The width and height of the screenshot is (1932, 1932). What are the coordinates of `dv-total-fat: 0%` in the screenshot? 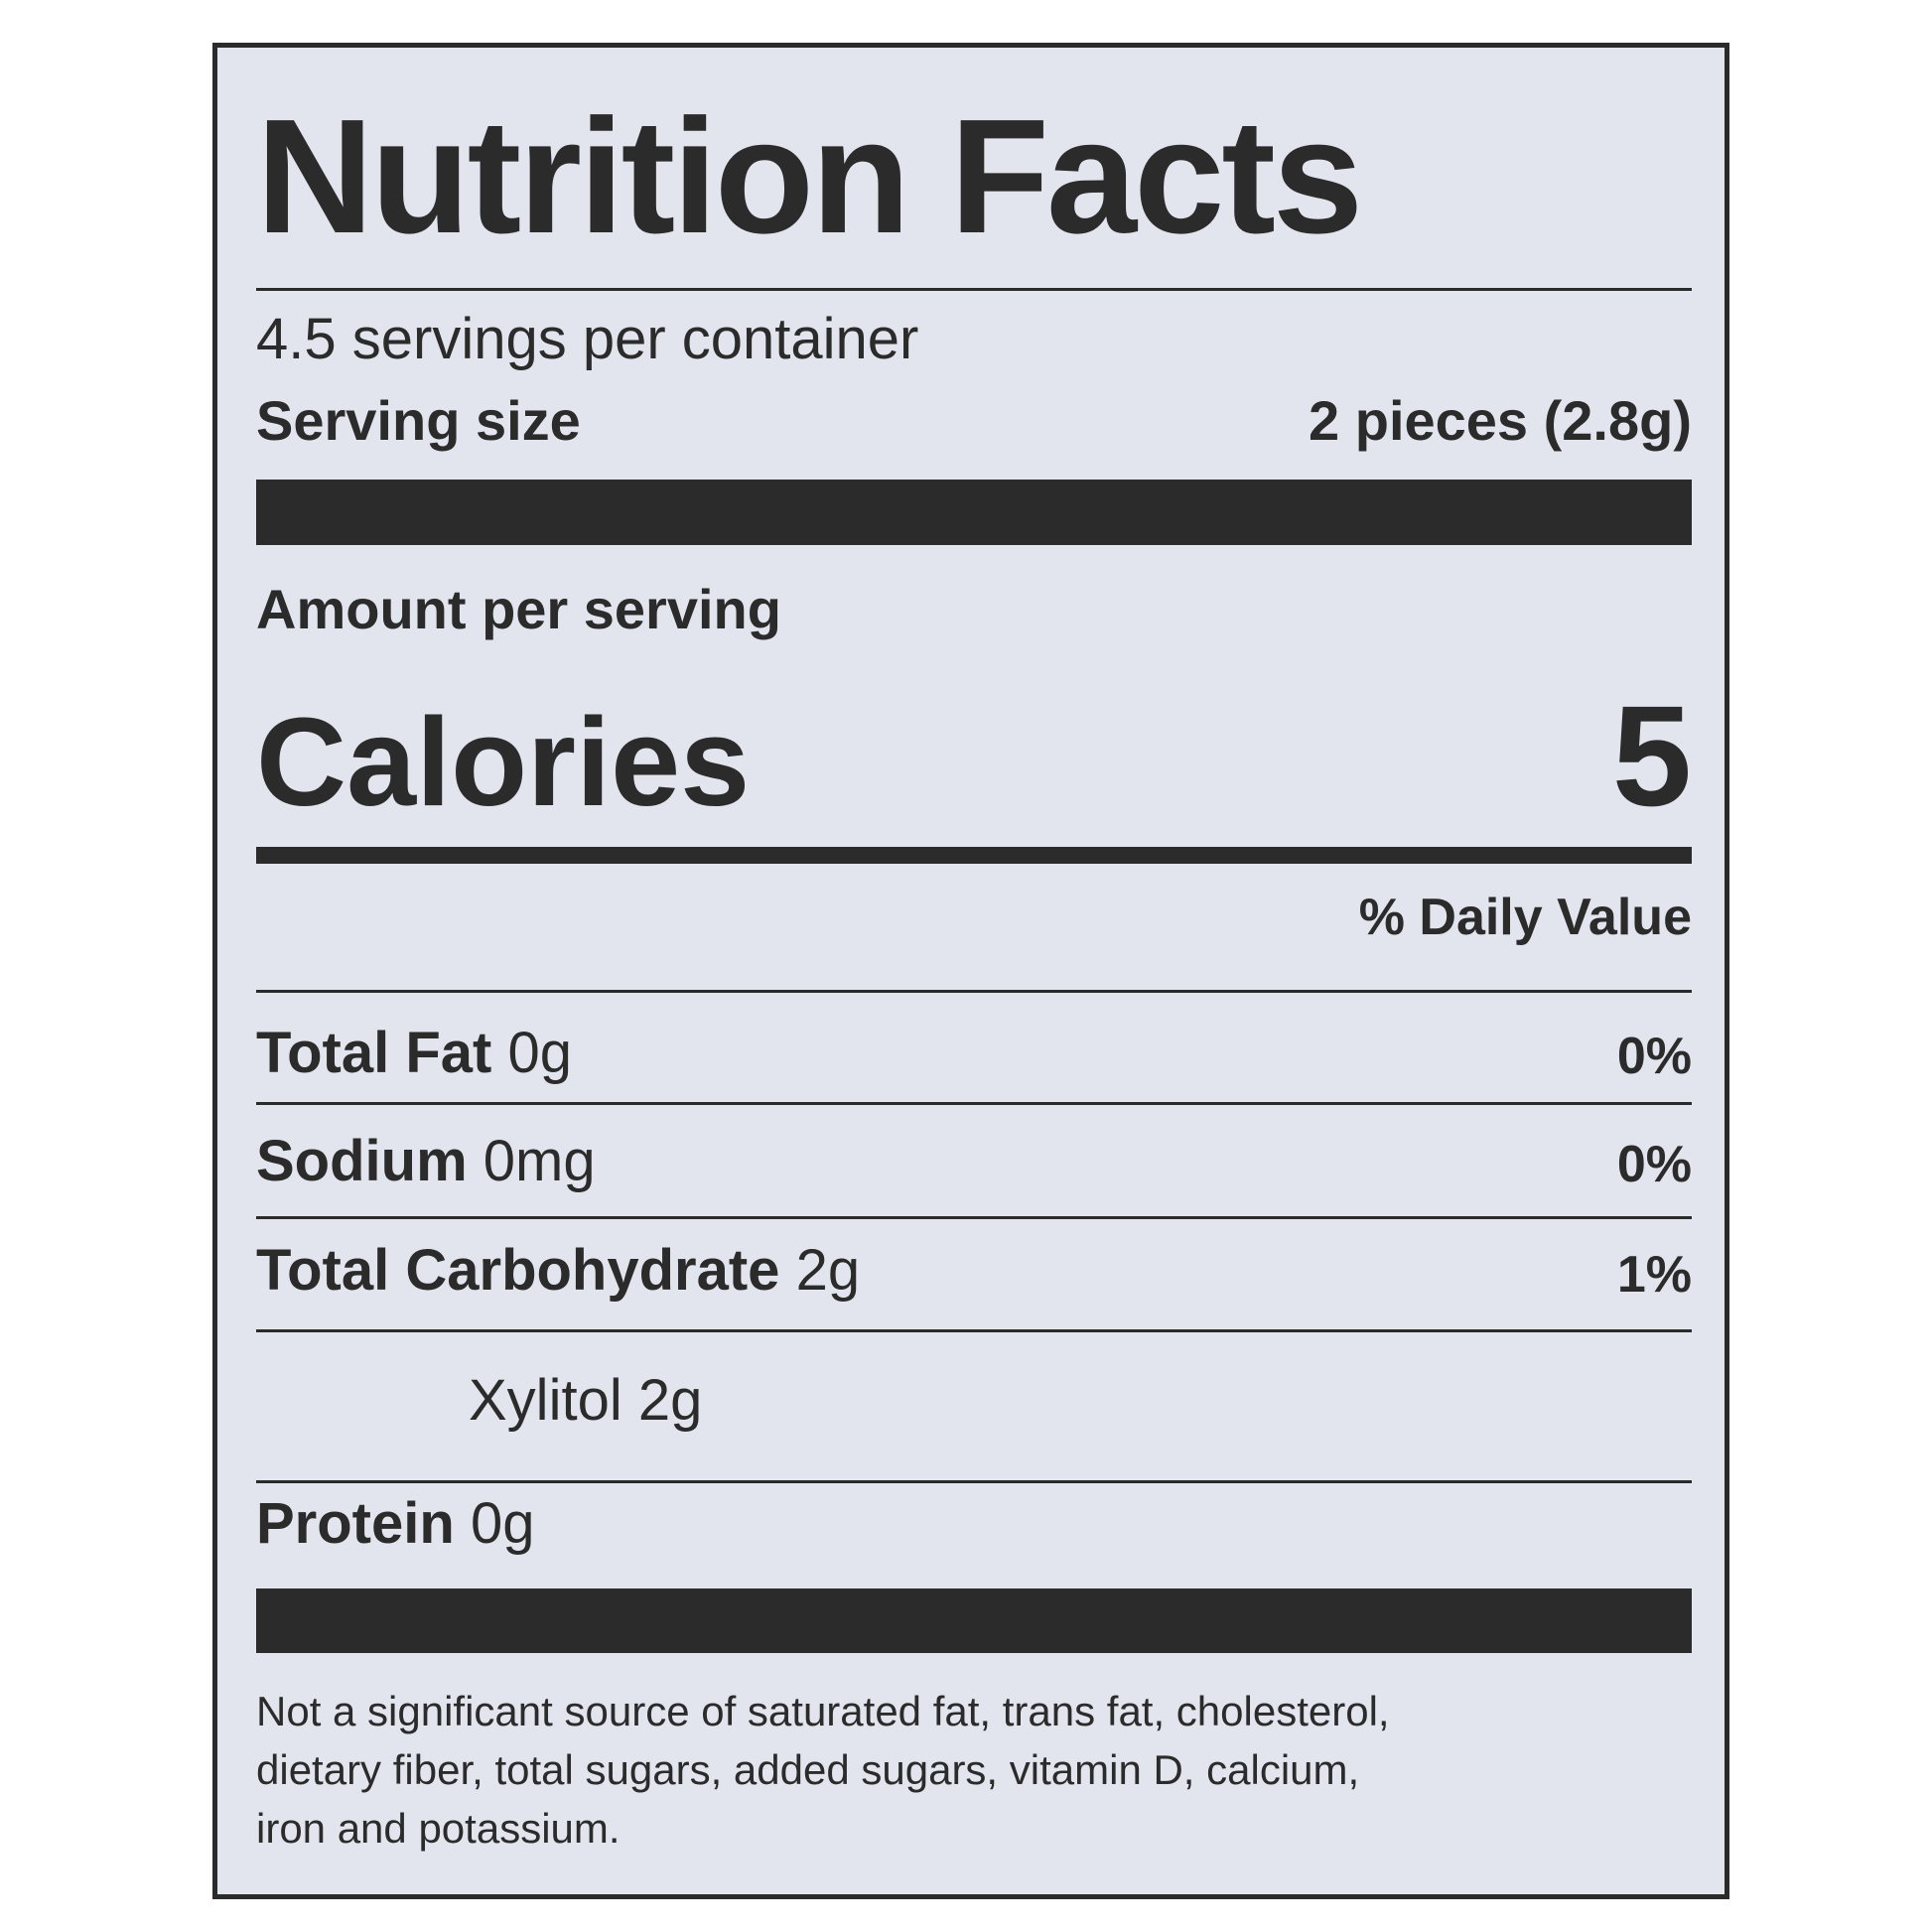 It's located at (1654, 1056).